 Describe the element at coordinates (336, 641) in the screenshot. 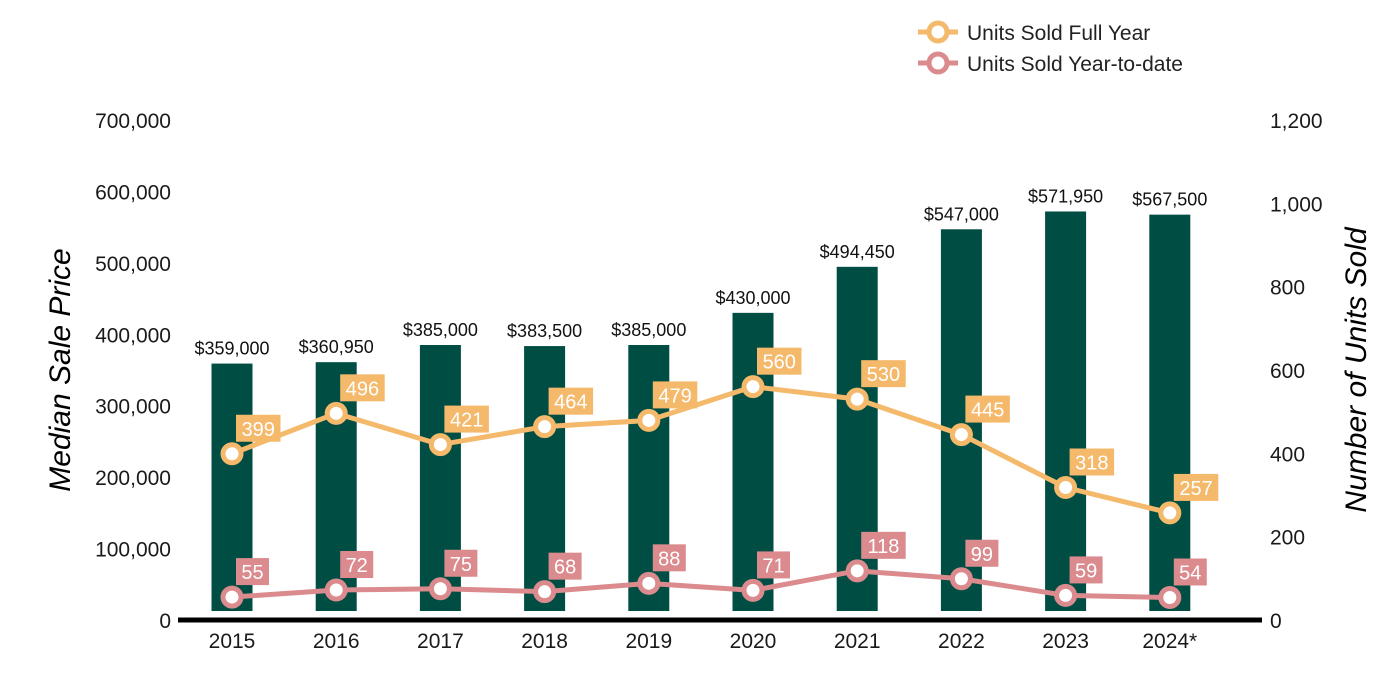

I see `x-tick-label: 2016` at that location.